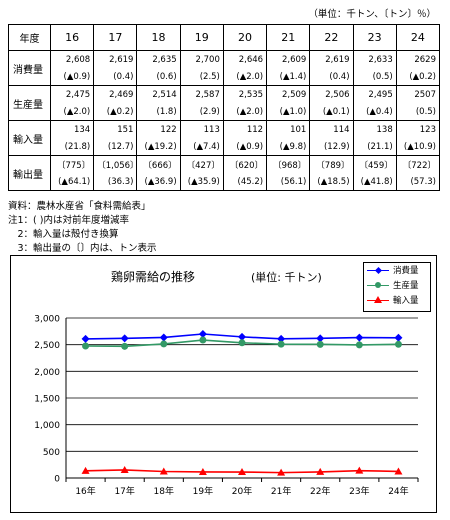 Image resolution: width=450 pixels, height=520 pixels. Describe the element at coordinates (374, 37) in the screenshot. I see `year-header: 23` at that location.